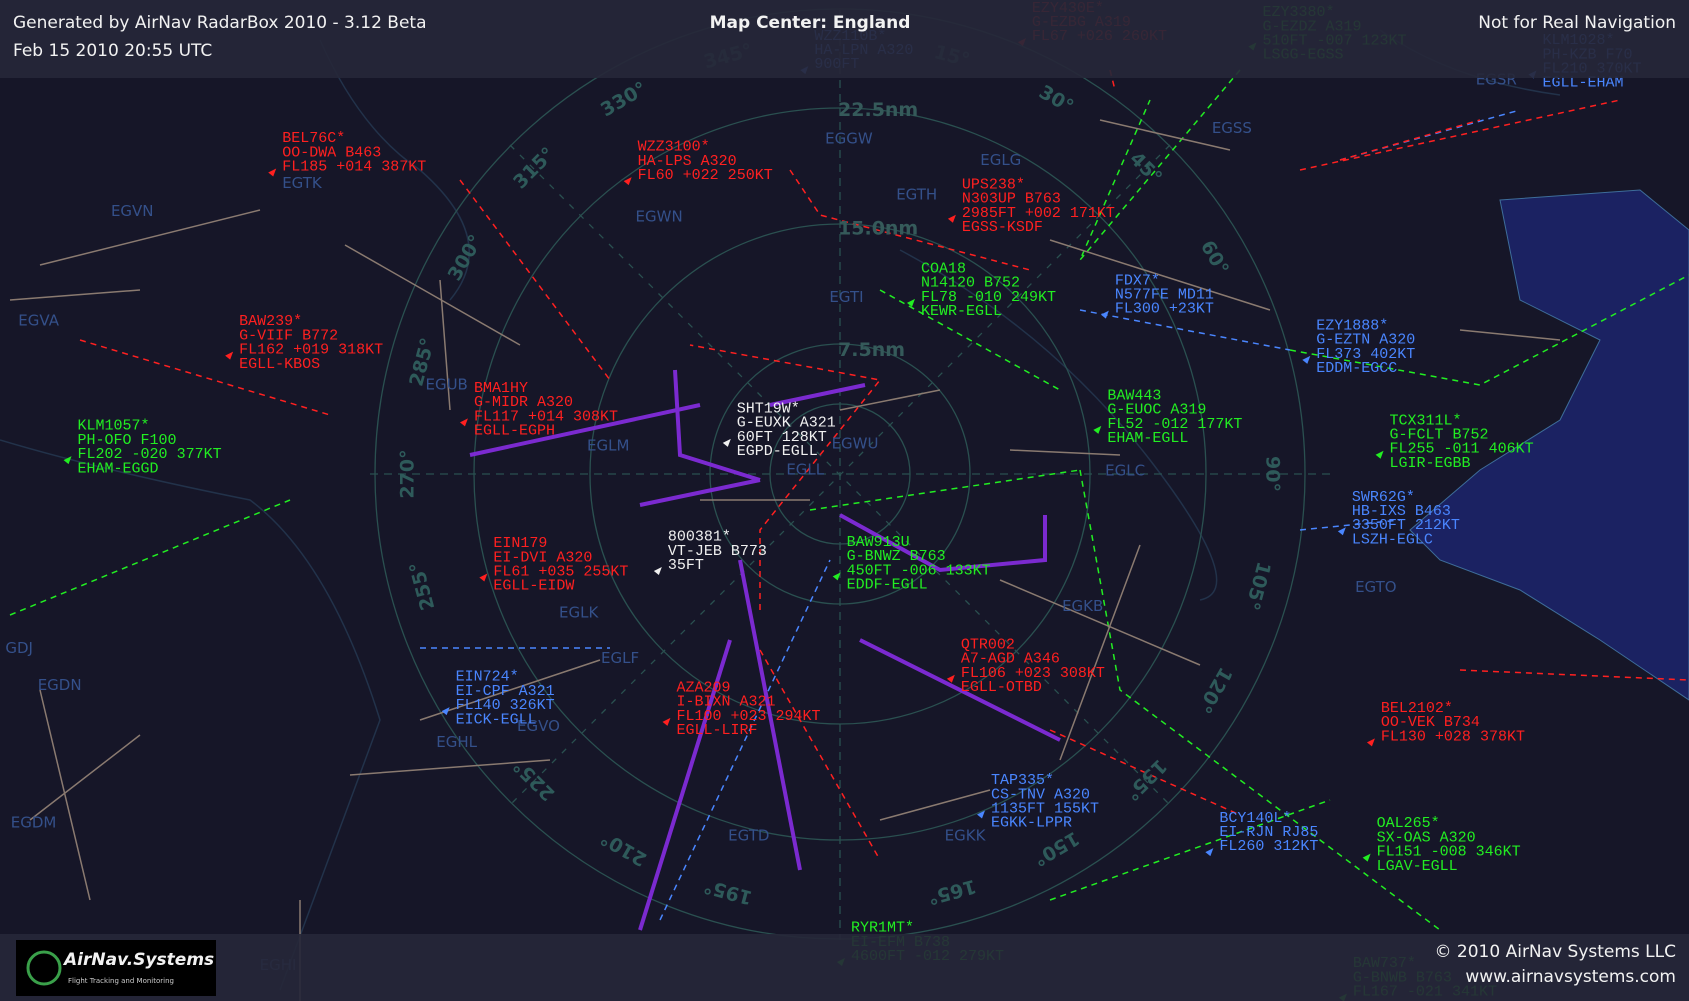  I want to click on airport-label: EGVN, so click(132, 211).